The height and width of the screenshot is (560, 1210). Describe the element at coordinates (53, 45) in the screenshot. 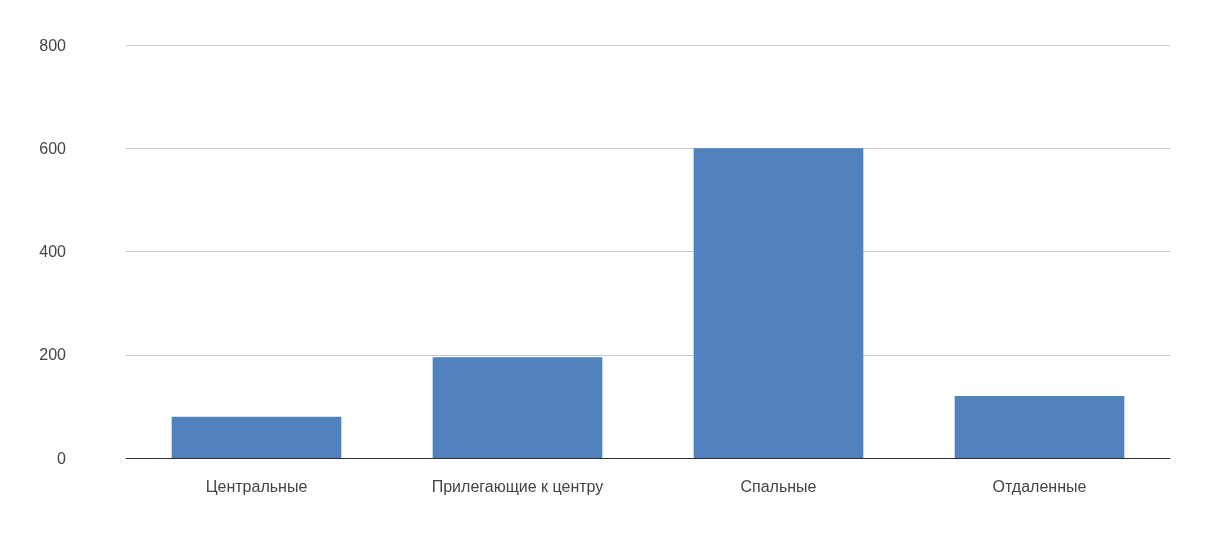

I see `y-tick-label: 800` at that location.